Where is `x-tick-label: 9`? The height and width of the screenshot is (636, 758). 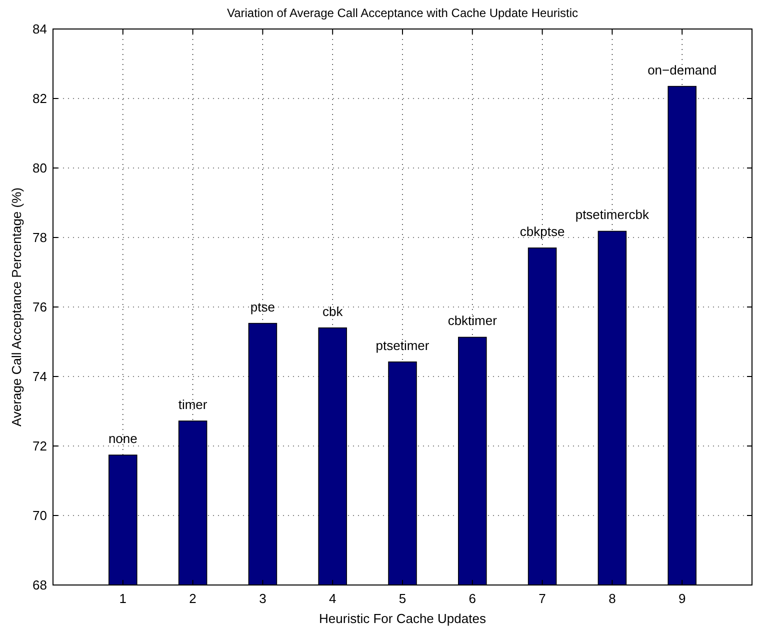 x-tick-label: 9 is located at coordinates (682, 598).